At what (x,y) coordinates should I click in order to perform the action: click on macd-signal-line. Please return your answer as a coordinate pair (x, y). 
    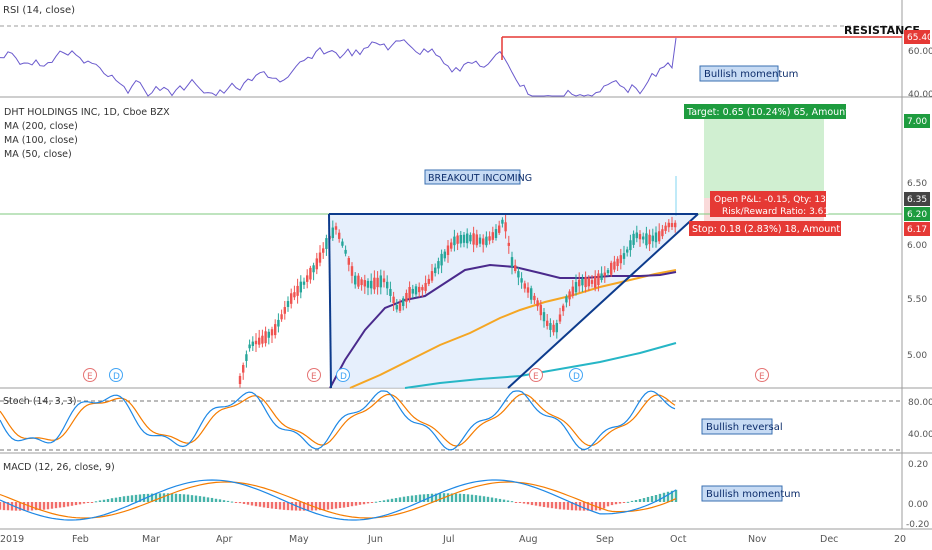
    Looking at the image, I should click on (338, 500).